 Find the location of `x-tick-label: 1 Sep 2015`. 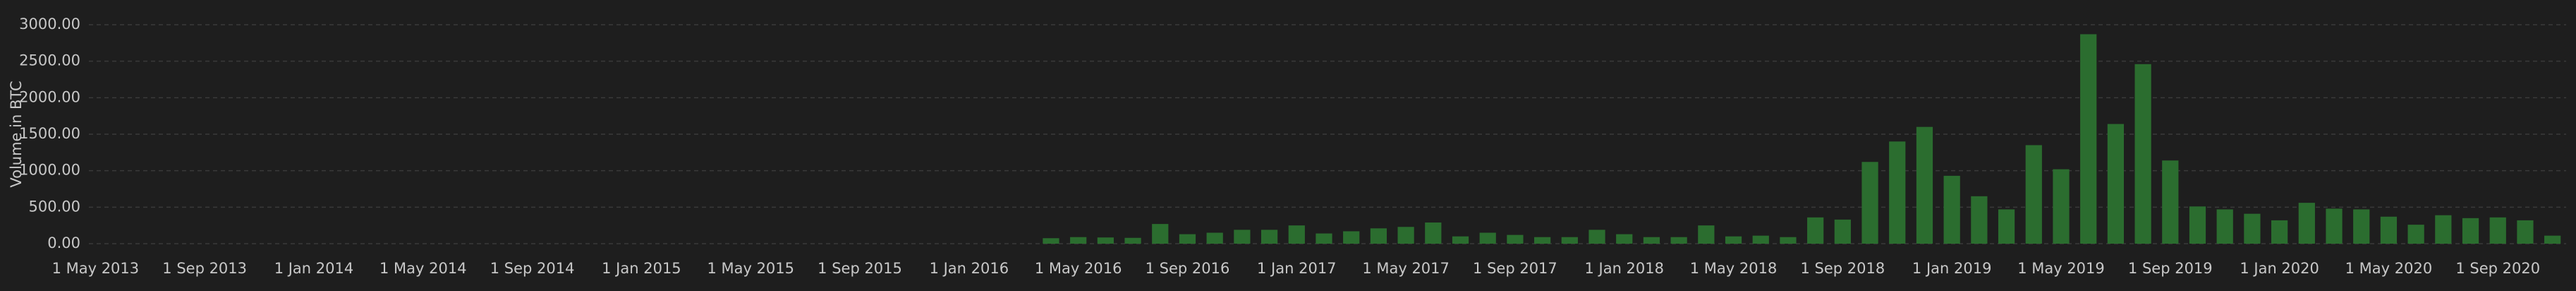

x-tick-label: 1 Sep 2015 is located at coordinates (860, 268).